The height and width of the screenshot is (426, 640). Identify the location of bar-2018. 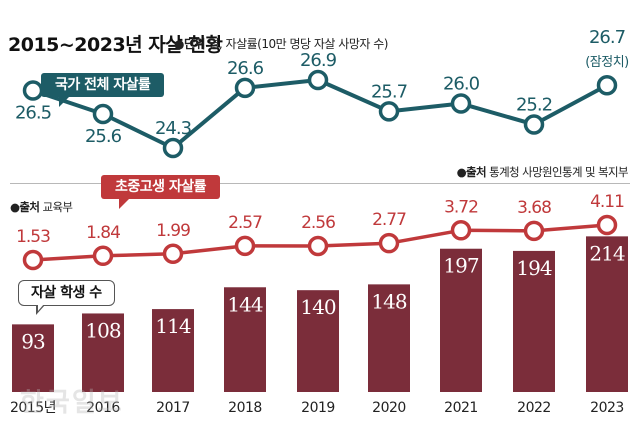
(245, 339).